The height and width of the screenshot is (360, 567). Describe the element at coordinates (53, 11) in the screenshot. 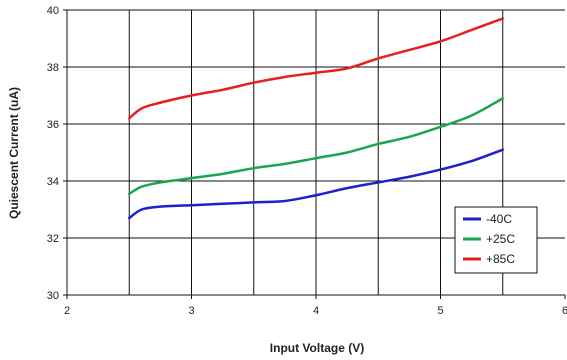

I see `y-tick-label: 40` at that location.